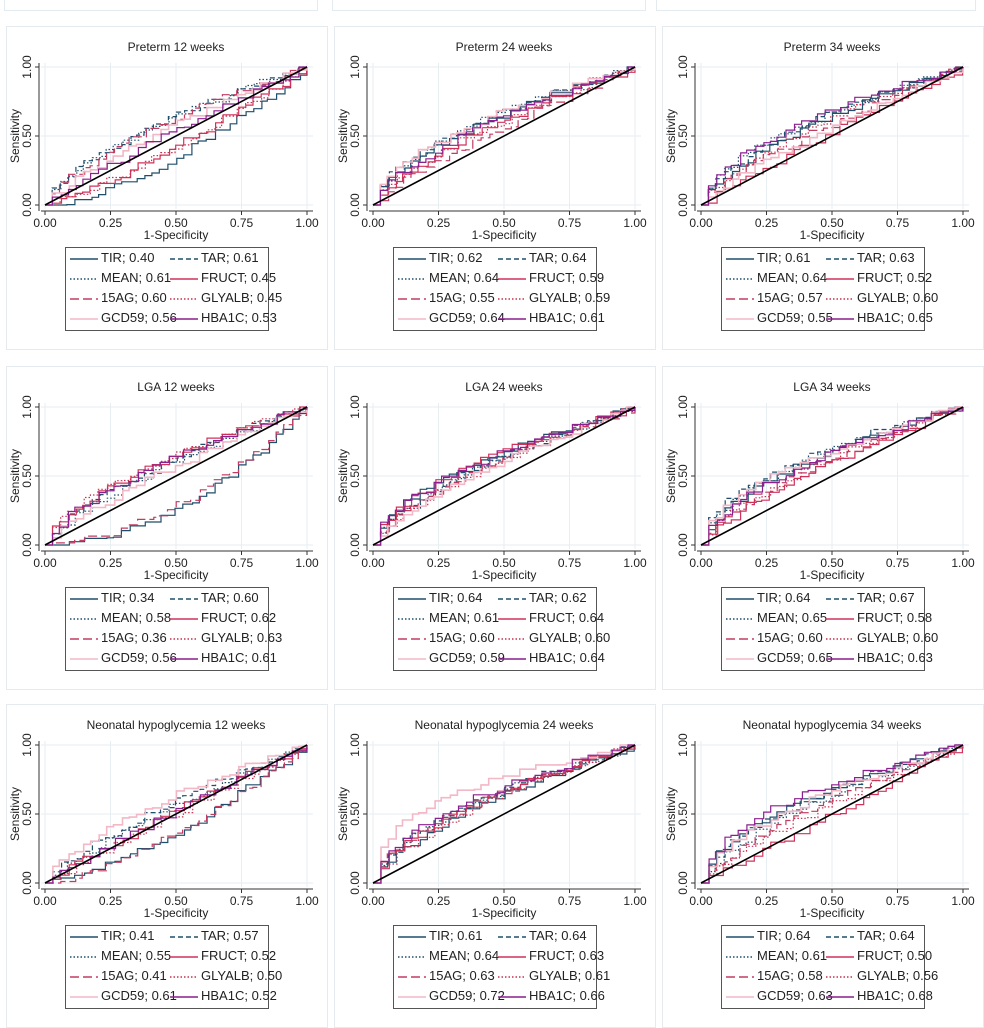 This screenshot has height=1028, width=984. I want to click on legend-label: GLYALB; 0.63, so click(242, 637).